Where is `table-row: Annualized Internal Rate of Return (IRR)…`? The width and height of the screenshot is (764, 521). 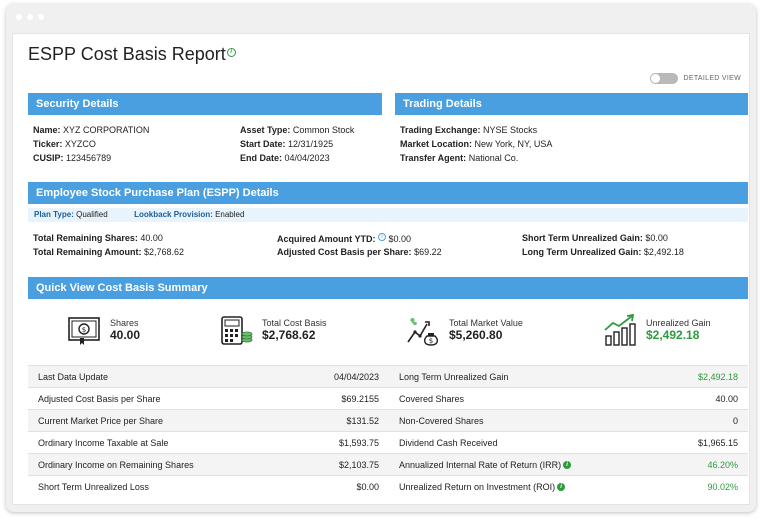
table-row: Annualized Internal Rate of Return (IRR)… is located at coordinates (568, 464).